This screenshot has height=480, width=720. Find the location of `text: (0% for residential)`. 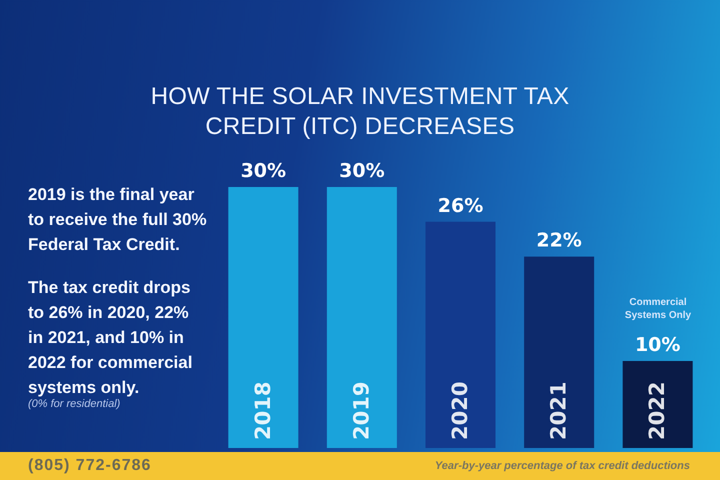

text: (0% for residential) is located at coordinates (75, 404).